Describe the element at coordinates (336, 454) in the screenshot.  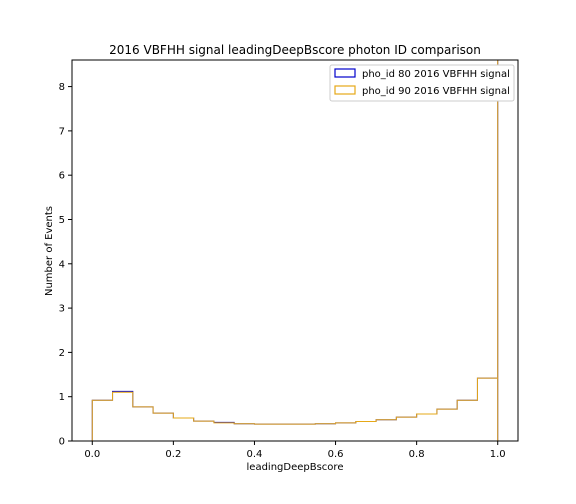
I see `x-tick-label: 0.6` at that location.